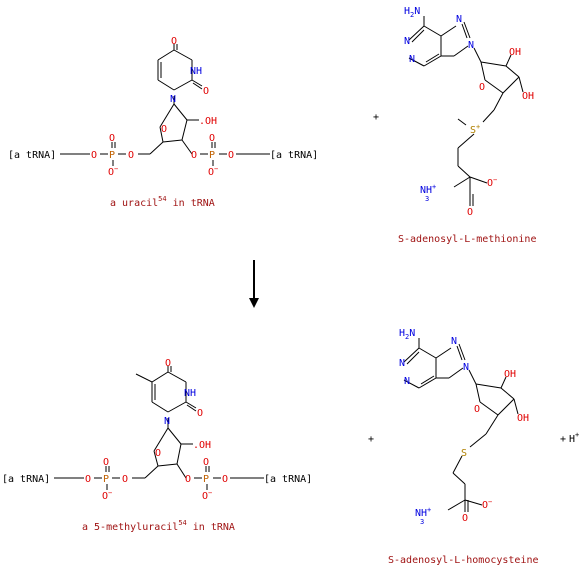  What do you see at coordinates (467, 239) in the screenshot?
I see `substrate-2-caption: S-adenosyl-L-methionine` at bounding box center [467, 239].